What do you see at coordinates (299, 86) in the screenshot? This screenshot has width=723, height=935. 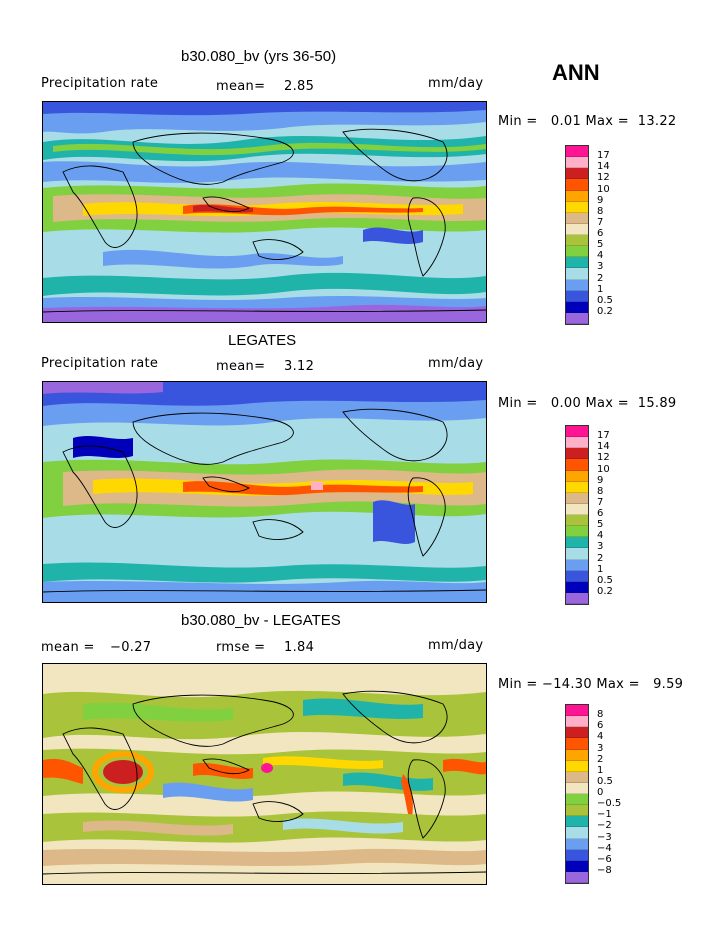 I see `panel1-mean-value: 2.85` at bounding box center [299, 86].